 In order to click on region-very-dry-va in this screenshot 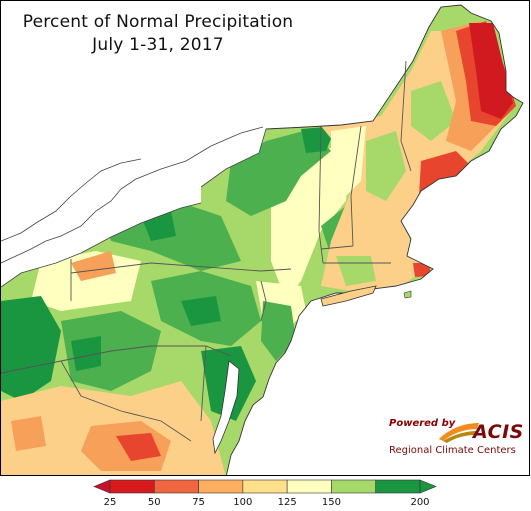, I will do `click(138, 447)`.